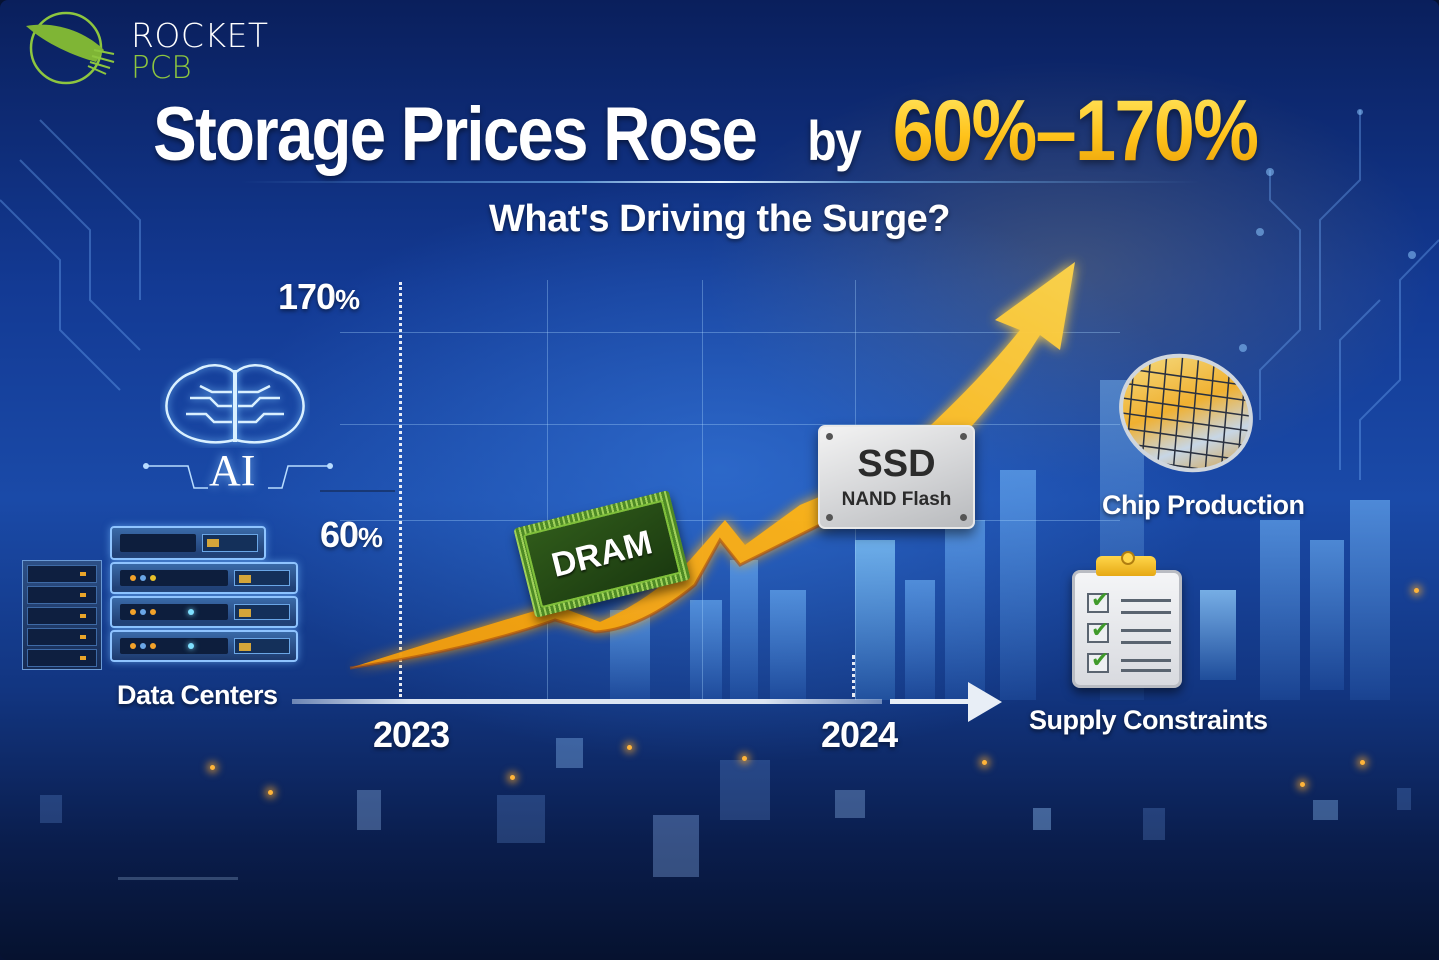  What do you see at coordinates (400, 489) in the screenshot?
I see `y-axis-dotted-line` at bounding box center [400, 489].